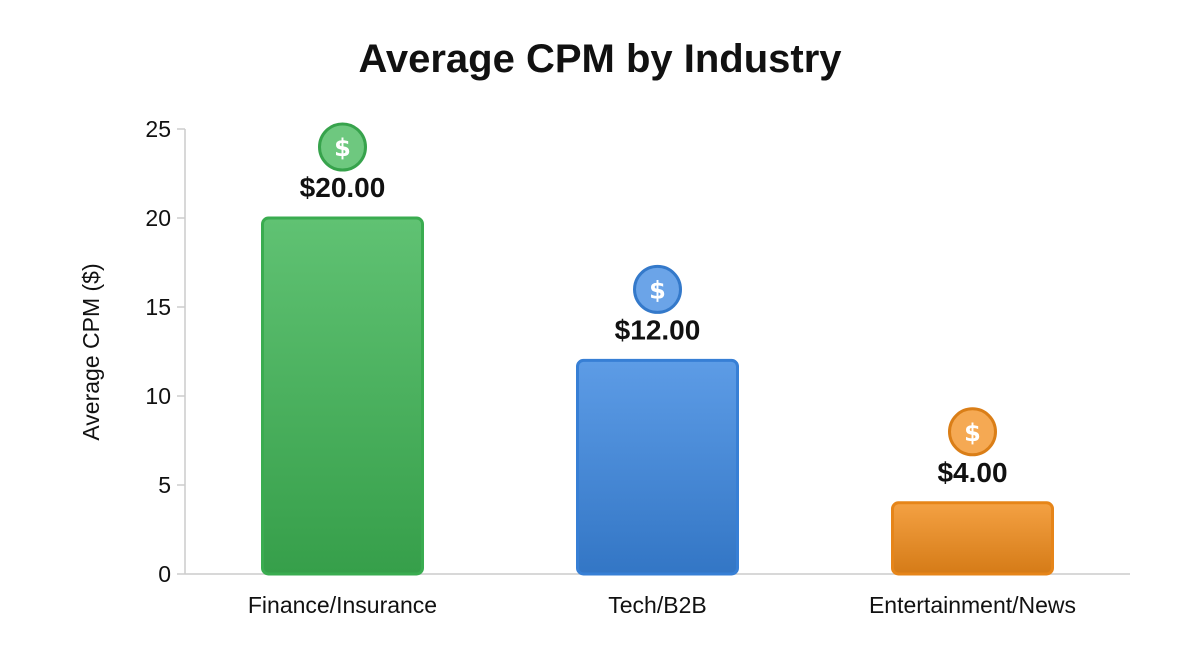  I want to click on x-category-label: Tech/B2B, so click(657, 605).